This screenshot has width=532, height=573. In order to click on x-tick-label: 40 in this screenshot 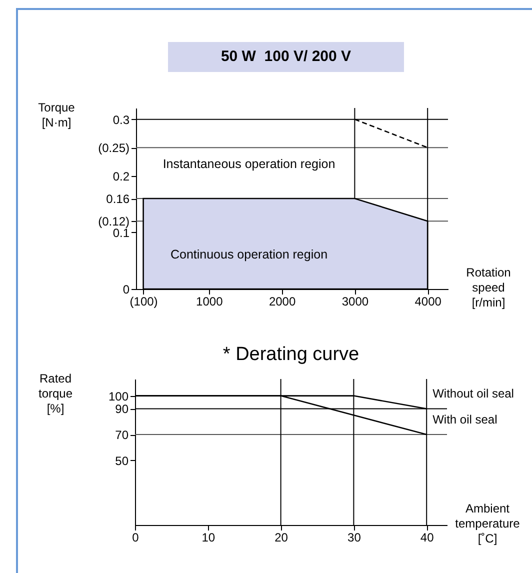, I will do `click(427, 537)`.